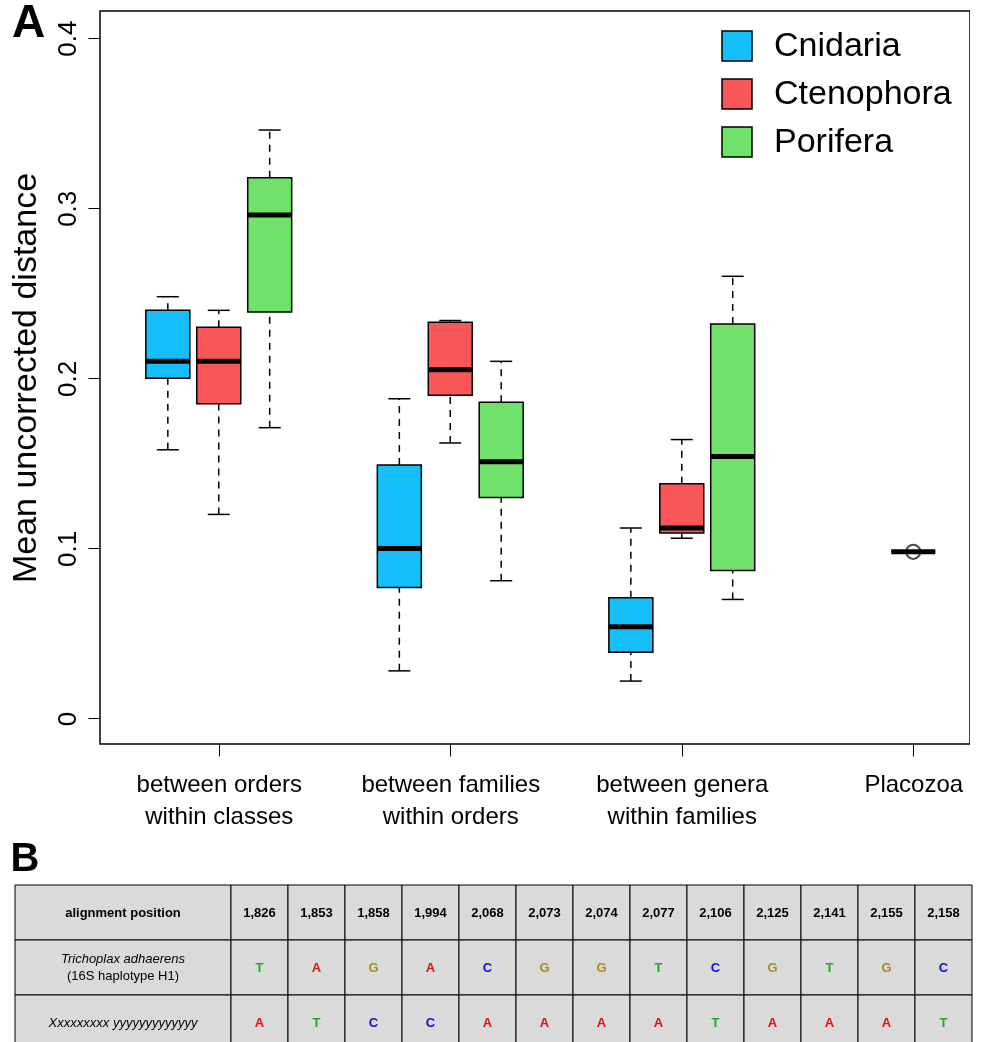 The image size is (985, 1042). I want to click on x-tick-label: 2,077, so click(658, 912).